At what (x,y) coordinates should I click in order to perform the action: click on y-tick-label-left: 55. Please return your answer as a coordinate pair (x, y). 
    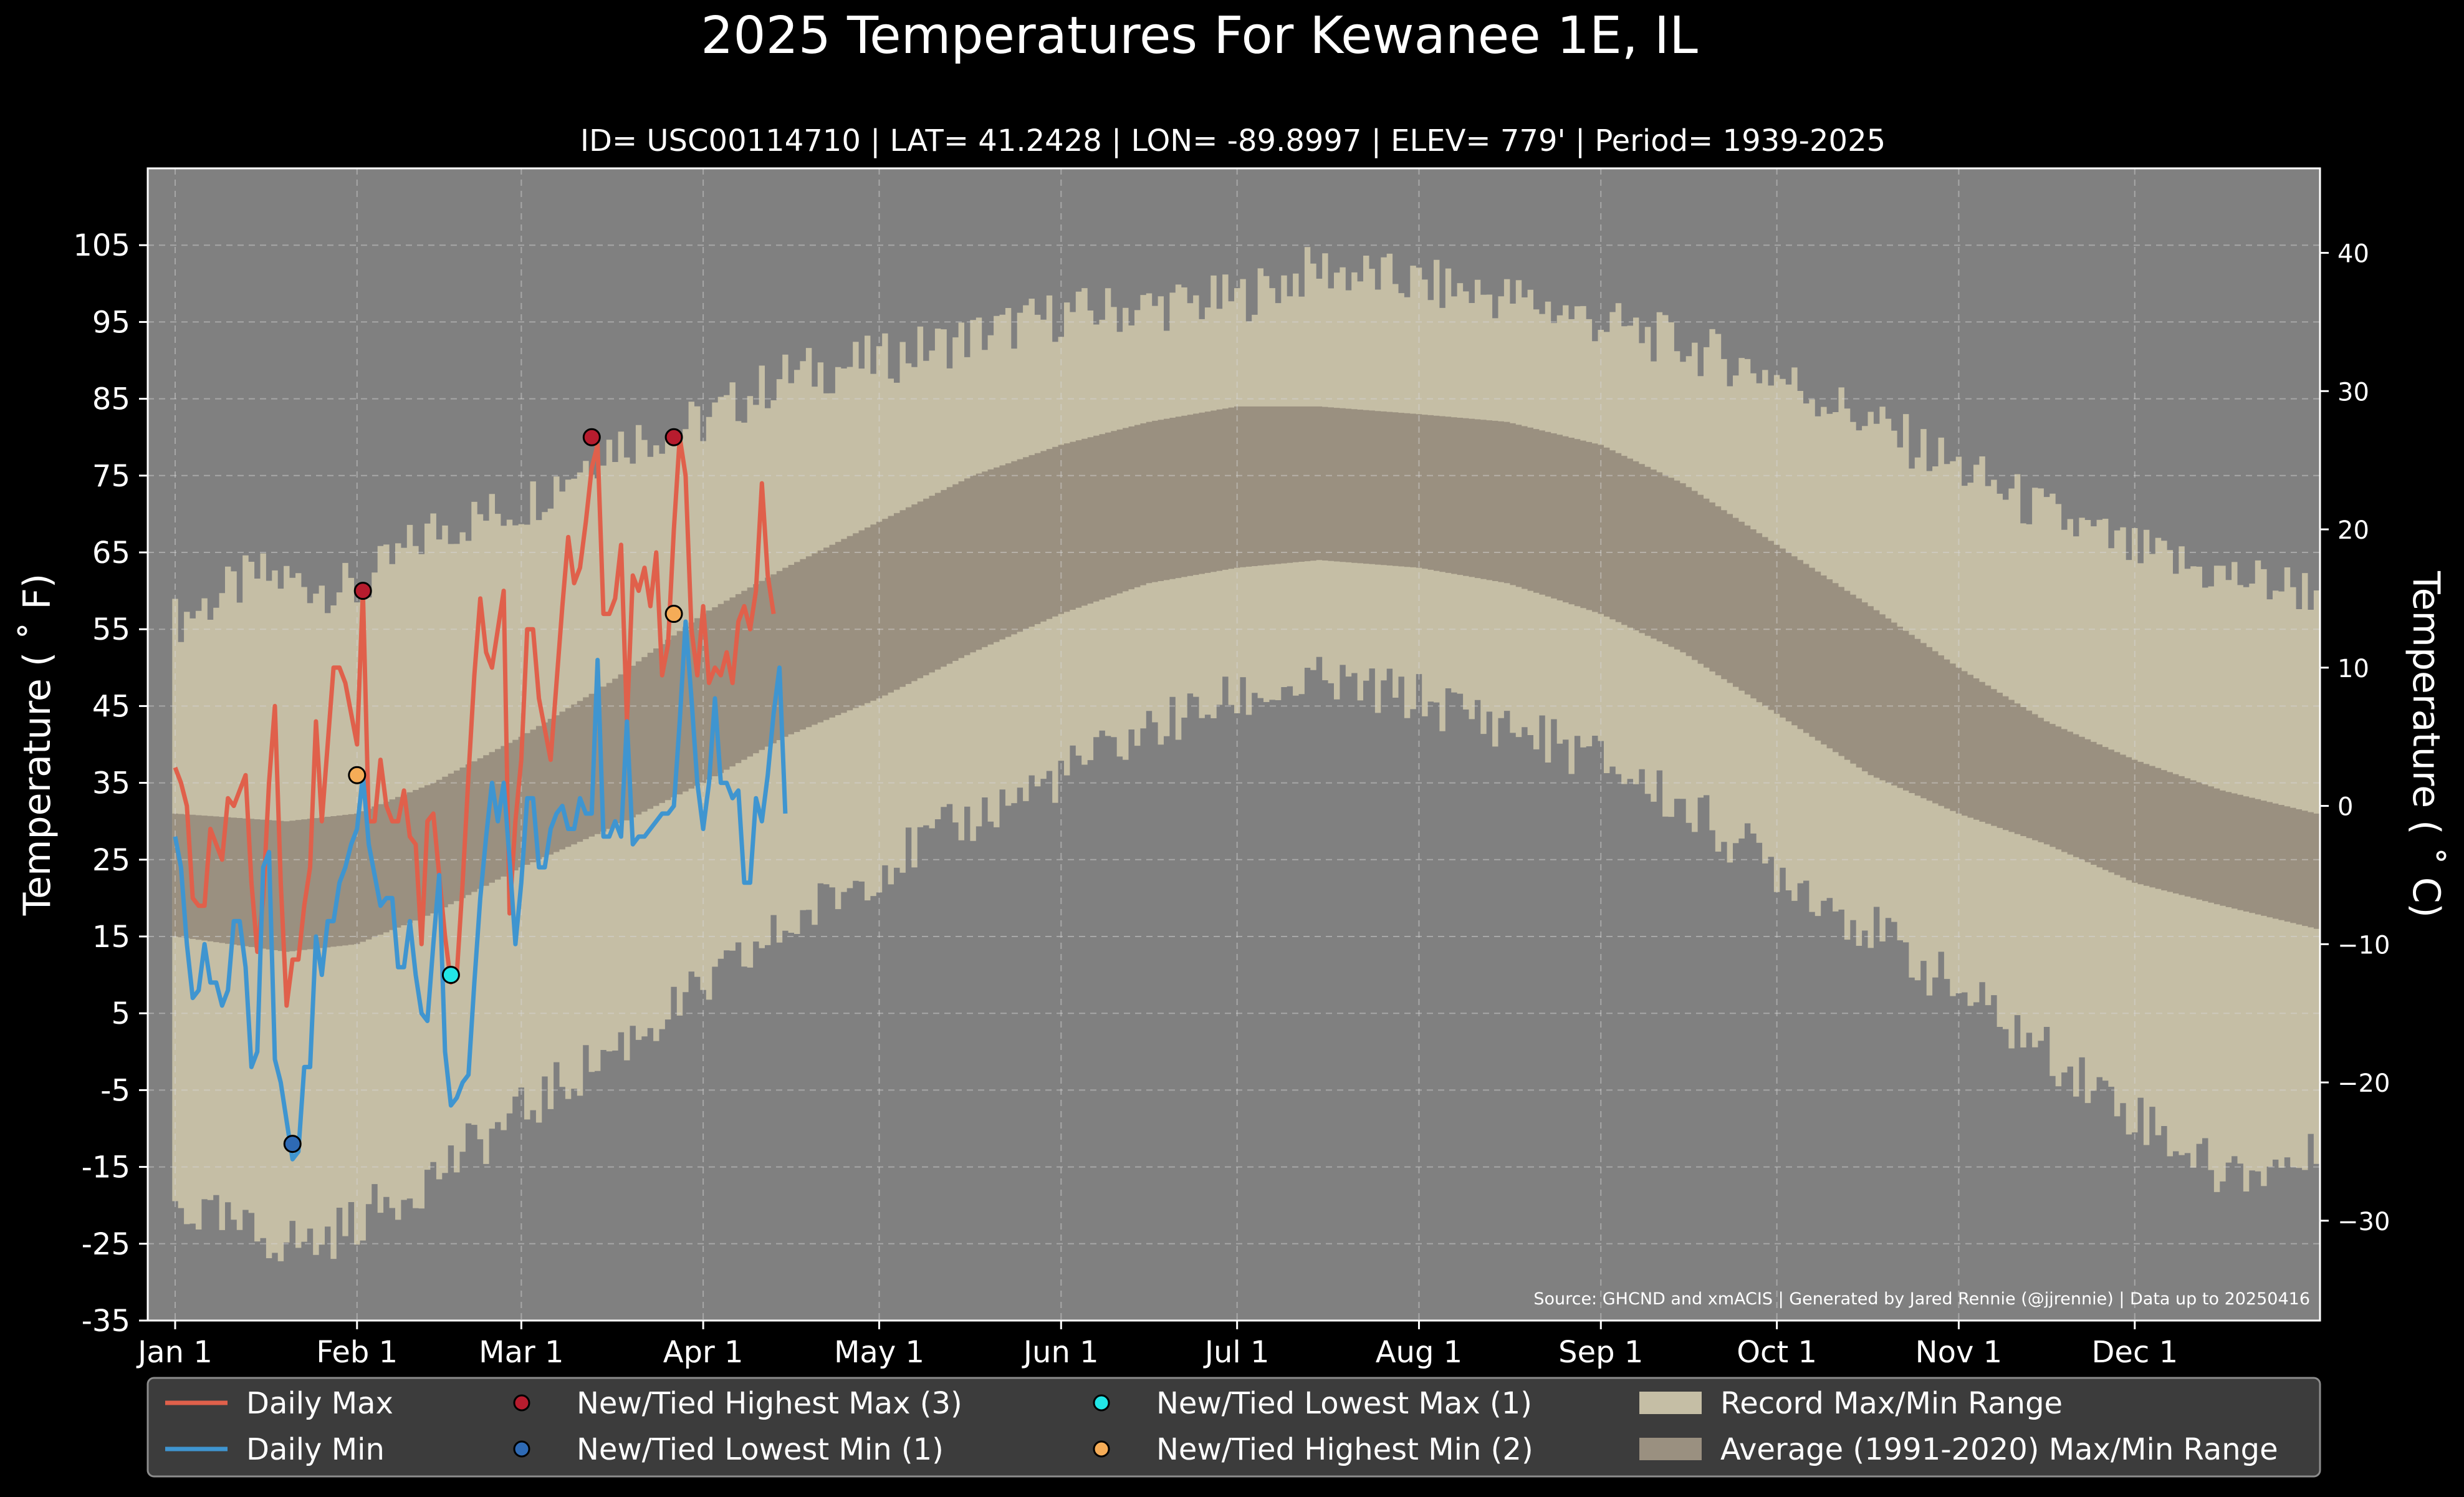
    Looking at the image, I should click on (111, 629).